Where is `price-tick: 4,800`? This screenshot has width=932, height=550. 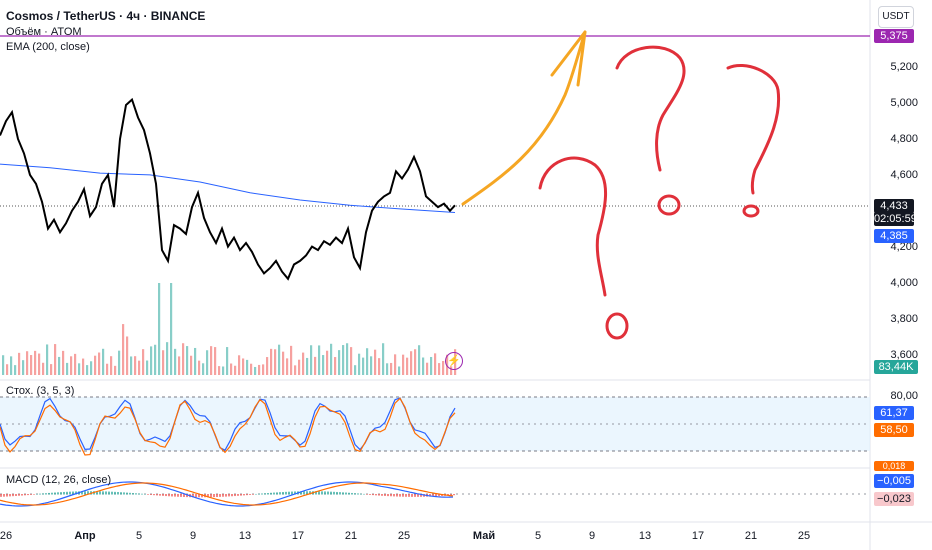
price-tick: 4,800 is located at coordinates (904, 139).